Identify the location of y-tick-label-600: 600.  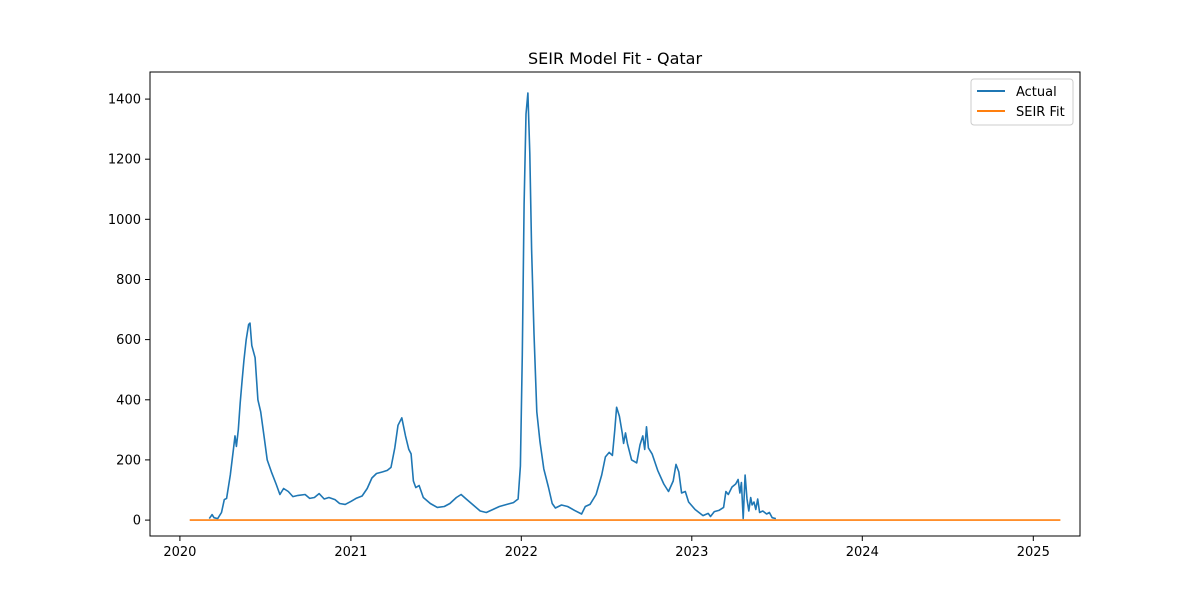
(128, 340).